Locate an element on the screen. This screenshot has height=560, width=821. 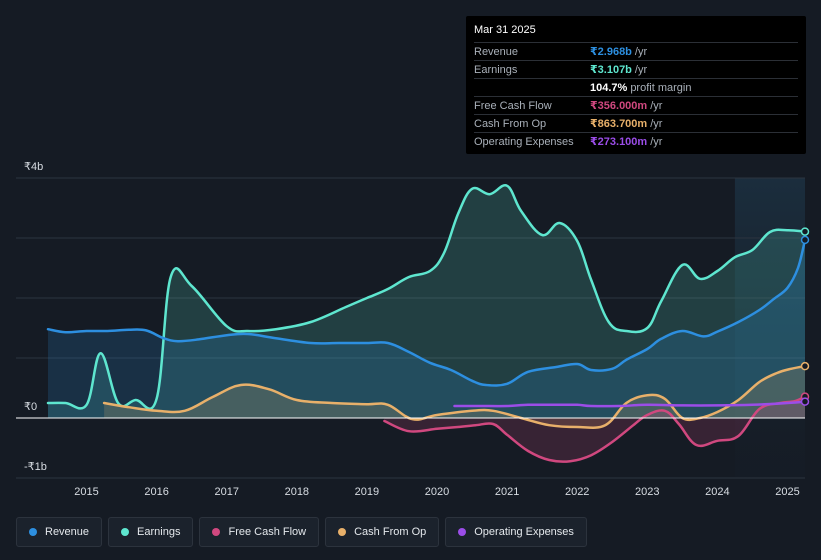
tooltip-row: 104.7% profit margin is located at coordinates (636, 87).